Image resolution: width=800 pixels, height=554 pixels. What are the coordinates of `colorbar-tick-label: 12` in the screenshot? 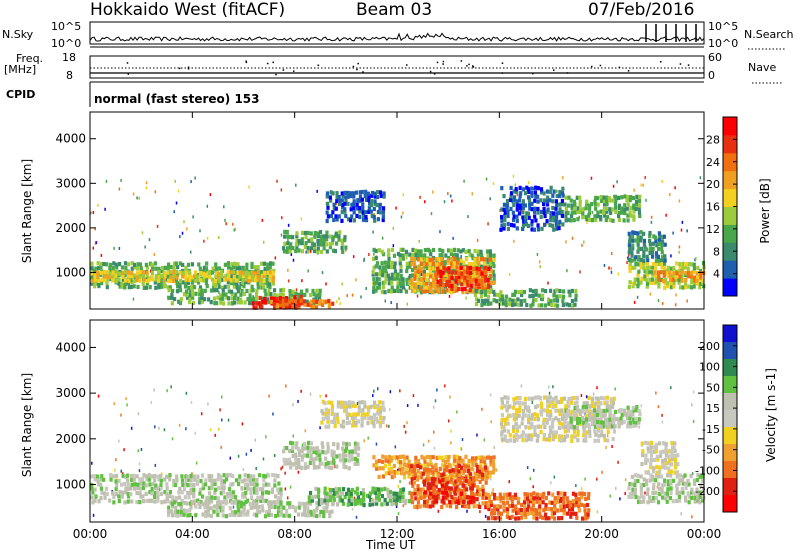 It's located at (713, 229).